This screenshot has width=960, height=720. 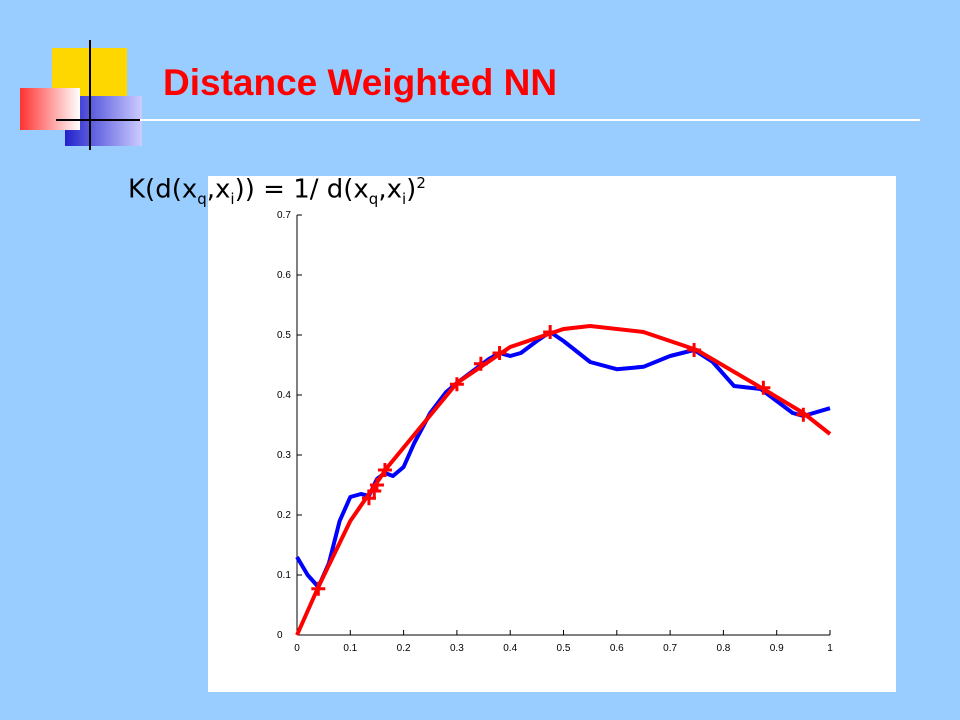 I want to click on y-tick-label: 0.7, so click(x=284, y=215).